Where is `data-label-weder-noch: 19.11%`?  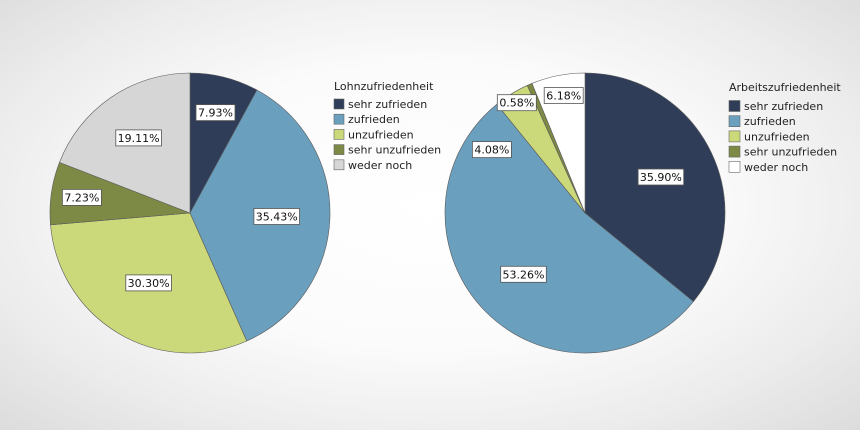 data-label-weder-noch: 19.11% is located at coordinates (138, 138).